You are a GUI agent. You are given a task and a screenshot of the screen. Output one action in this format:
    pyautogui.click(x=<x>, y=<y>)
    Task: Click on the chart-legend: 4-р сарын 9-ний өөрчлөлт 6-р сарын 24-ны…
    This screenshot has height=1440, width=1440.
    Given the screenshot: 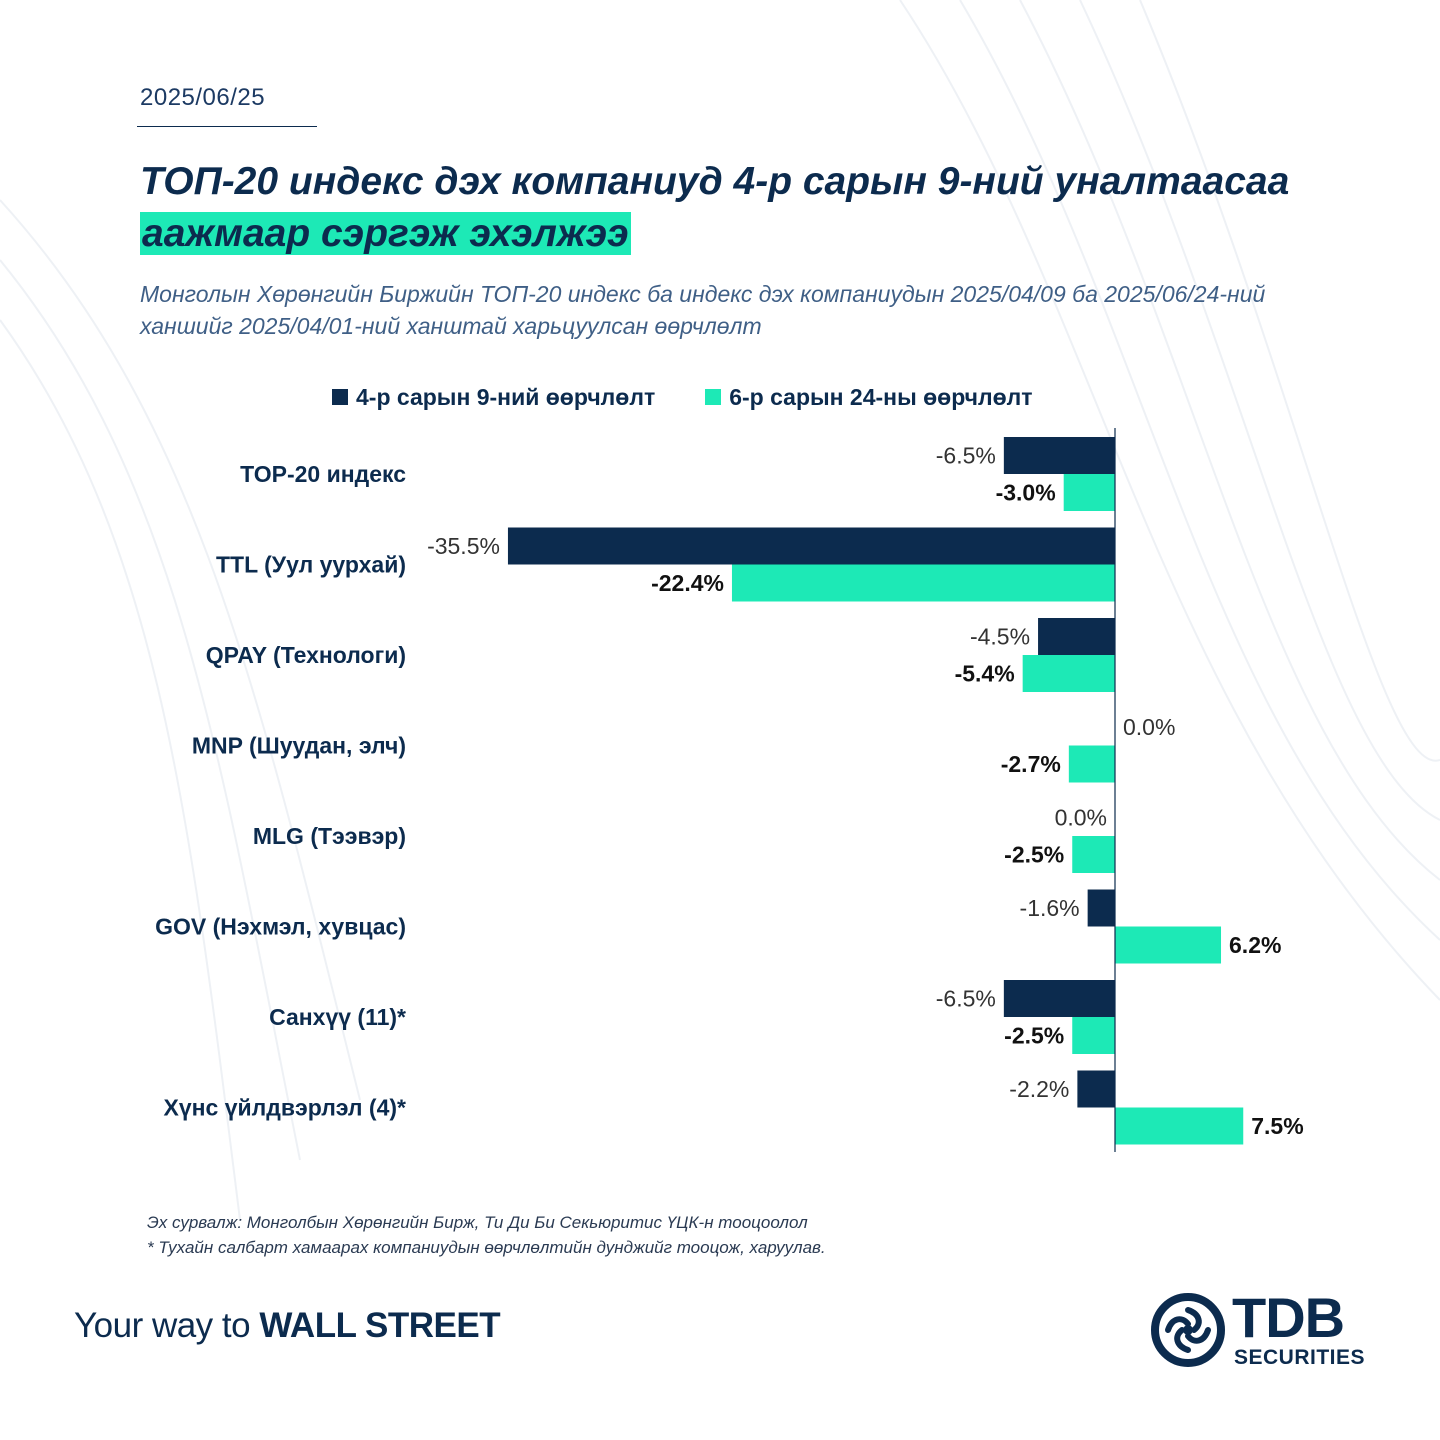 What is the action you would take?
    pyautogui.click(x=707, y=397)
    